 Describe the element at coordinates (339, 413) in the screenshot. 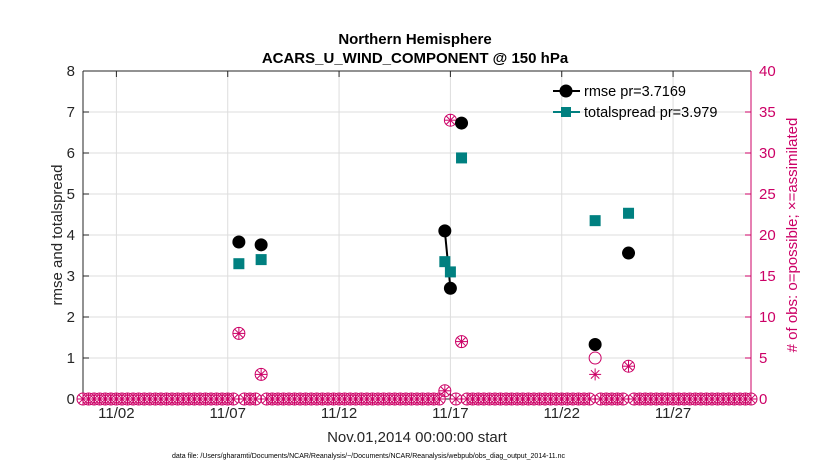

I see `x-tick-label: 11/12` at that location.